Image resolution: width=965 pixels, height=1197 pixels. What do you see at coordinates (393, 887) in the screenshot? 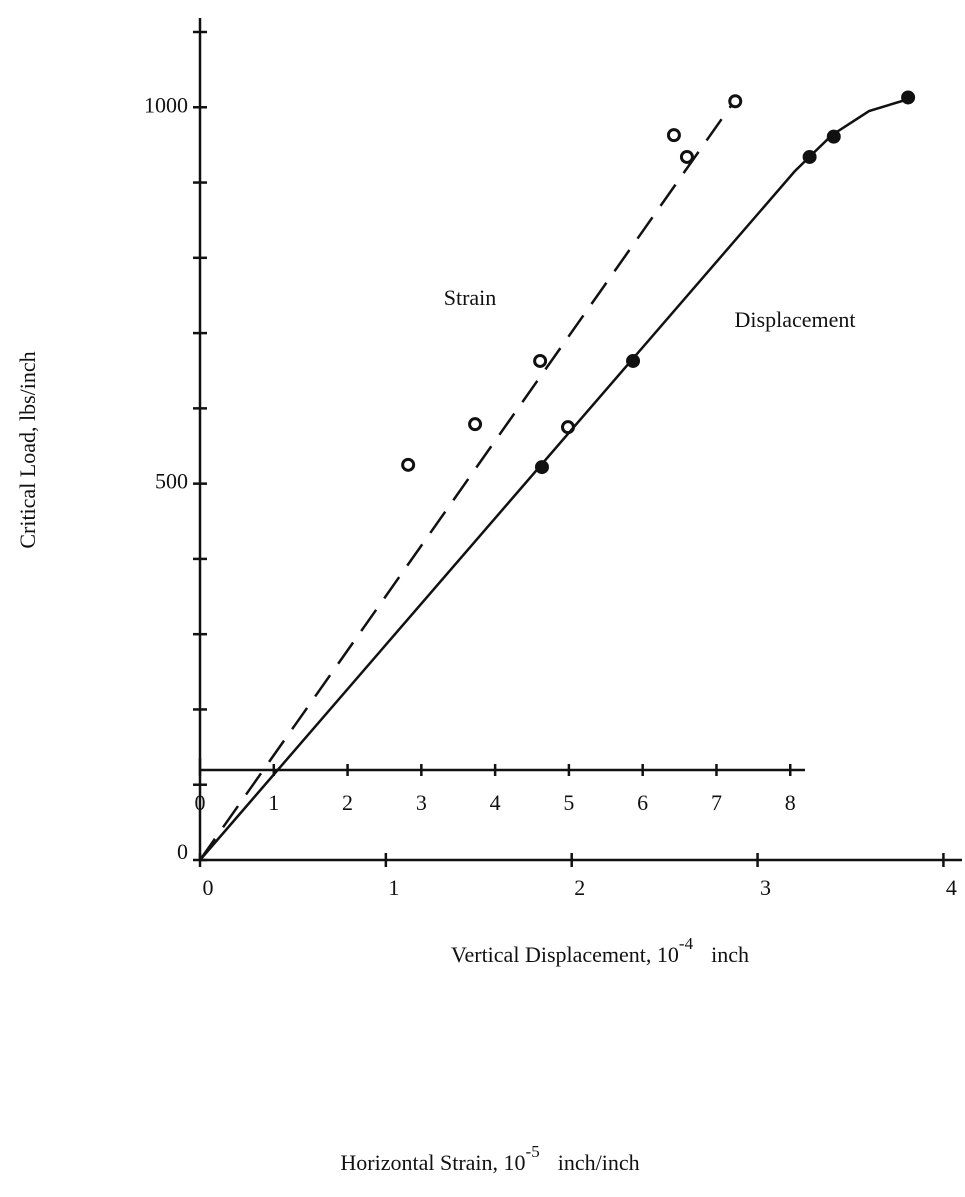
I see `x-tick-label: 1` at bounding box center [393, 887].